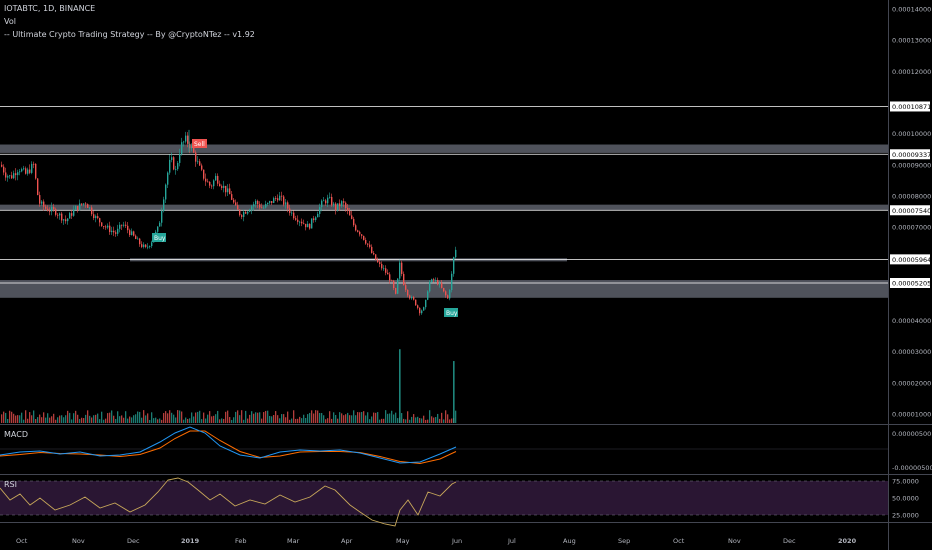 The height and width of the screenshot is (550, 932). Describe the element at coordinates (911, 434) in the screenshot. I see `macd-tick-label: 0.00000500` at that location.